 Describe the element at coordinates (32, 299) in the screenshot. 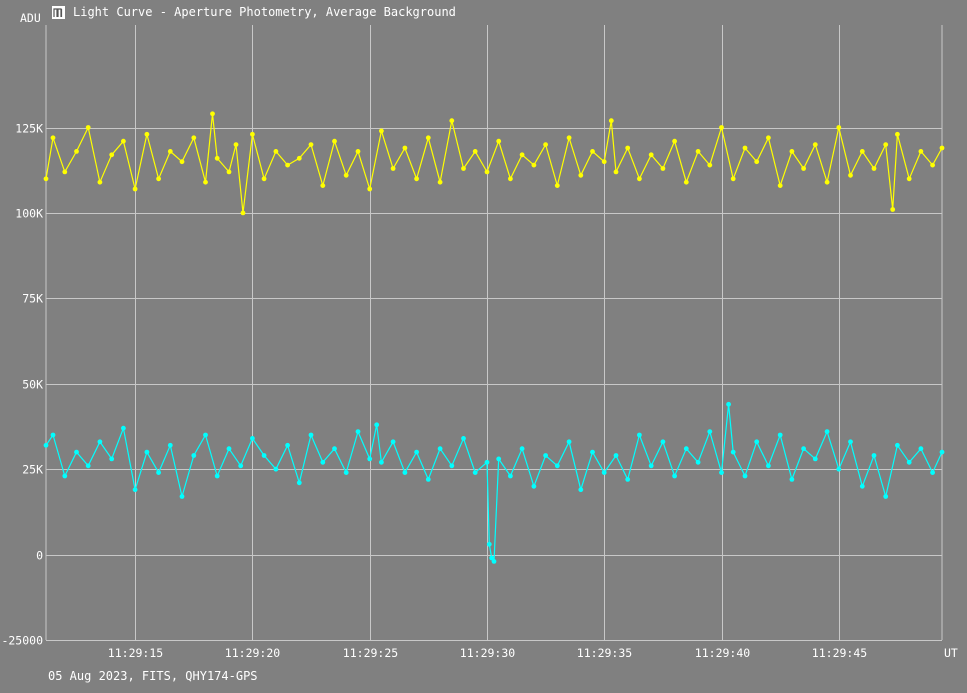

I see `y-tick-label: 75K` at that location.